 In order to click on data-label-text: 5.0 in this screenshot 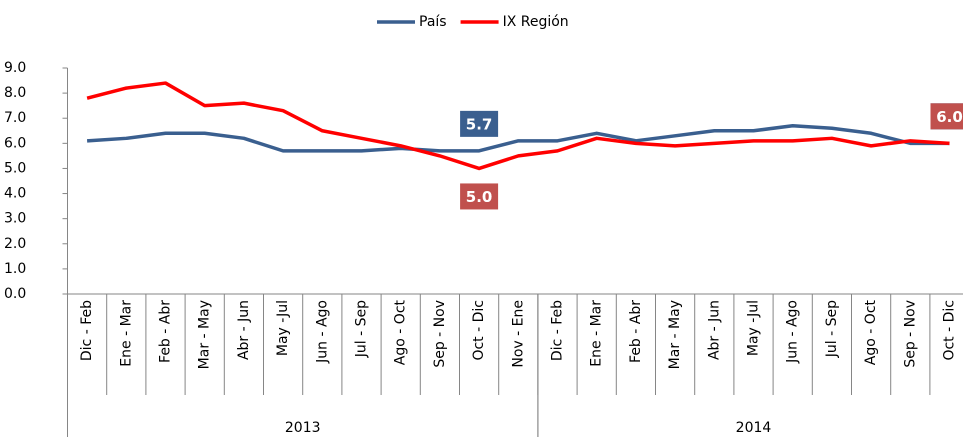, I will do `click(479, 197)`.